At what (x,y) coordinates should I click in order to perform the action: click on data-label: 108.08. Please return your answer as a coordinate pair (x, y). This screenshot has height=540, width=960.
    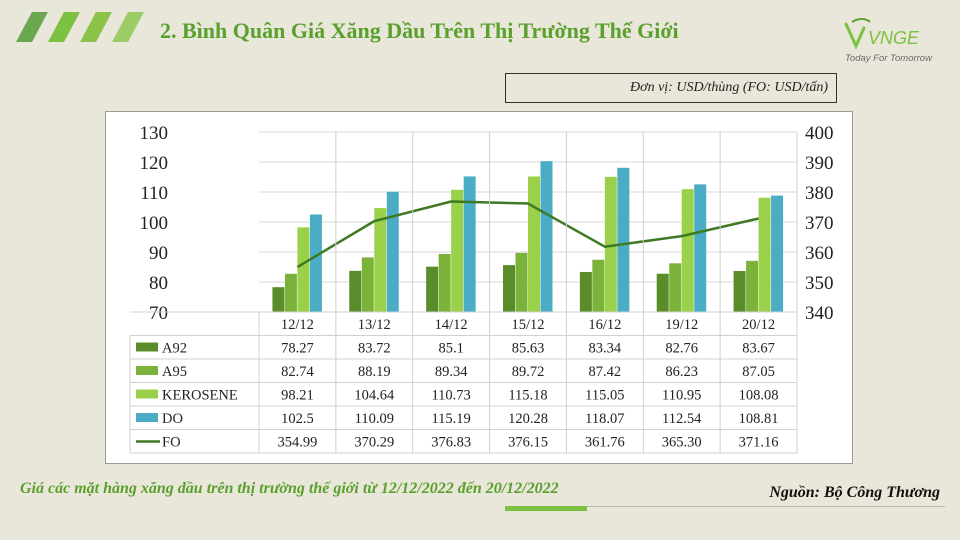
    Looking at the image, I should click on (759, 396).